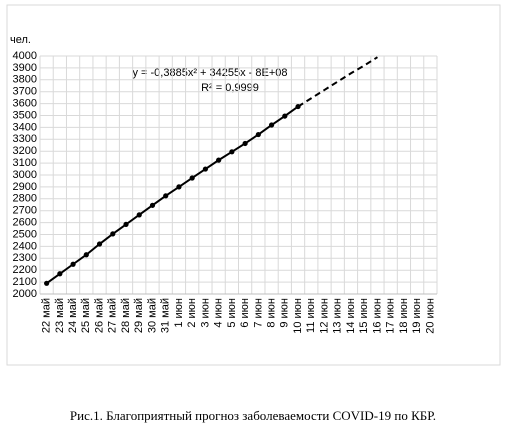 This screenshot has height=441, width=507. What do you see at coordinates (152, 315) in the screenshot?
I see `x-tick-label: 30 май` at bounding box center [152, 315].